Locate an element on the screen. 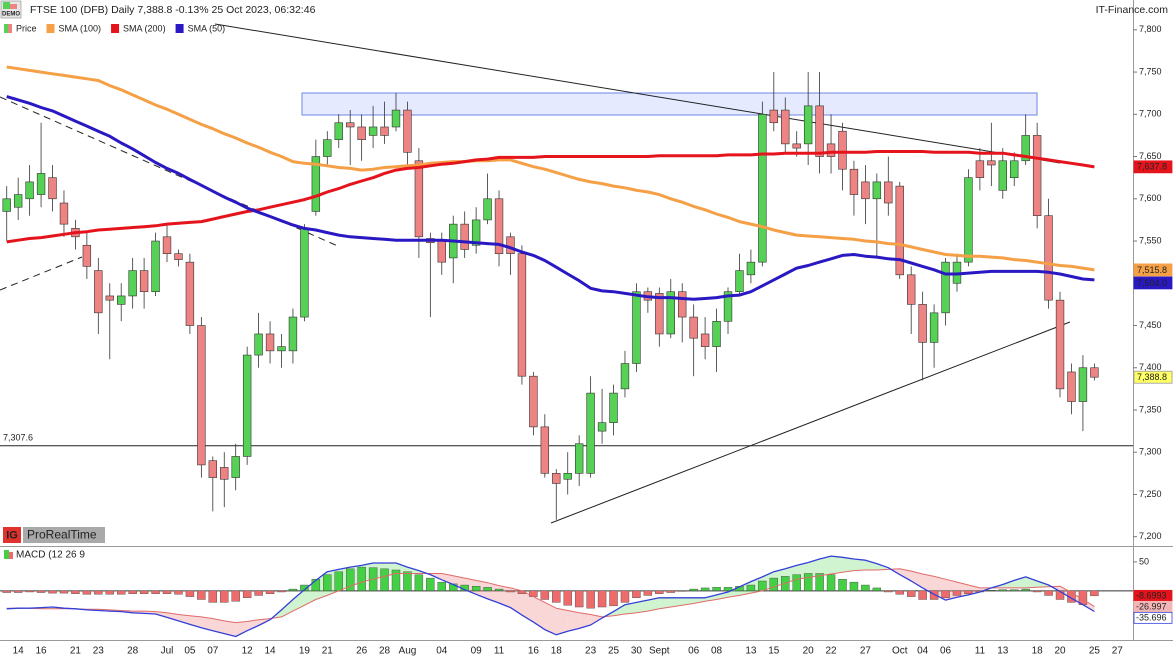  x-tick-label: 22 is located at coordinates (831, 651).